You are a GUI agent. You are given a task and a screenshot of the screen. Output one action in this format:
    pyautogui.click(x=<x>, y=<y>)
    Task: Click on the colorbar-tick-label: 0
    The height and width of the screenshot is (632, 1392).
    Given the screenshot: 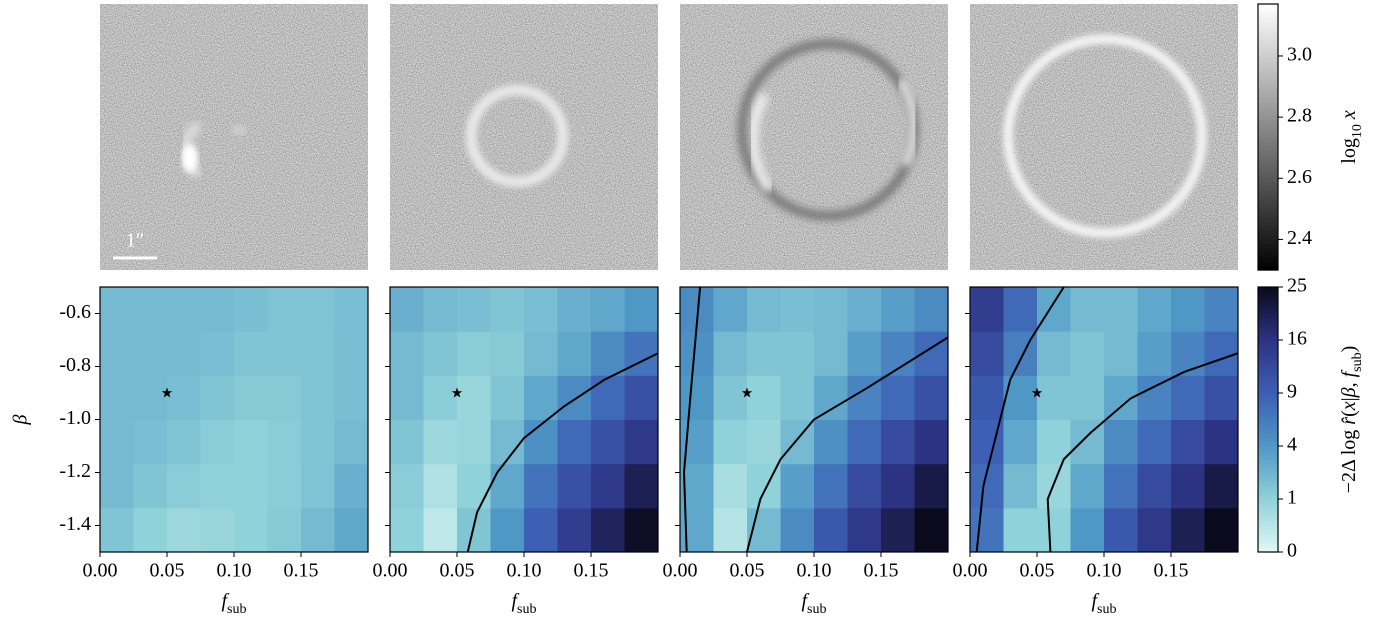 What is the action you would take?
    pyautogui.click(x=1292, y=551)
    